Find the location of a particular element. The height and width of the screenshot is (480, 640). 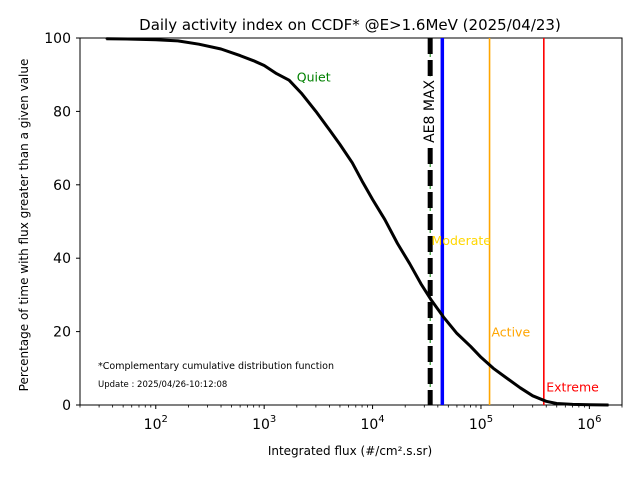

region-label-active: Active is located at coordinates (510, 332).